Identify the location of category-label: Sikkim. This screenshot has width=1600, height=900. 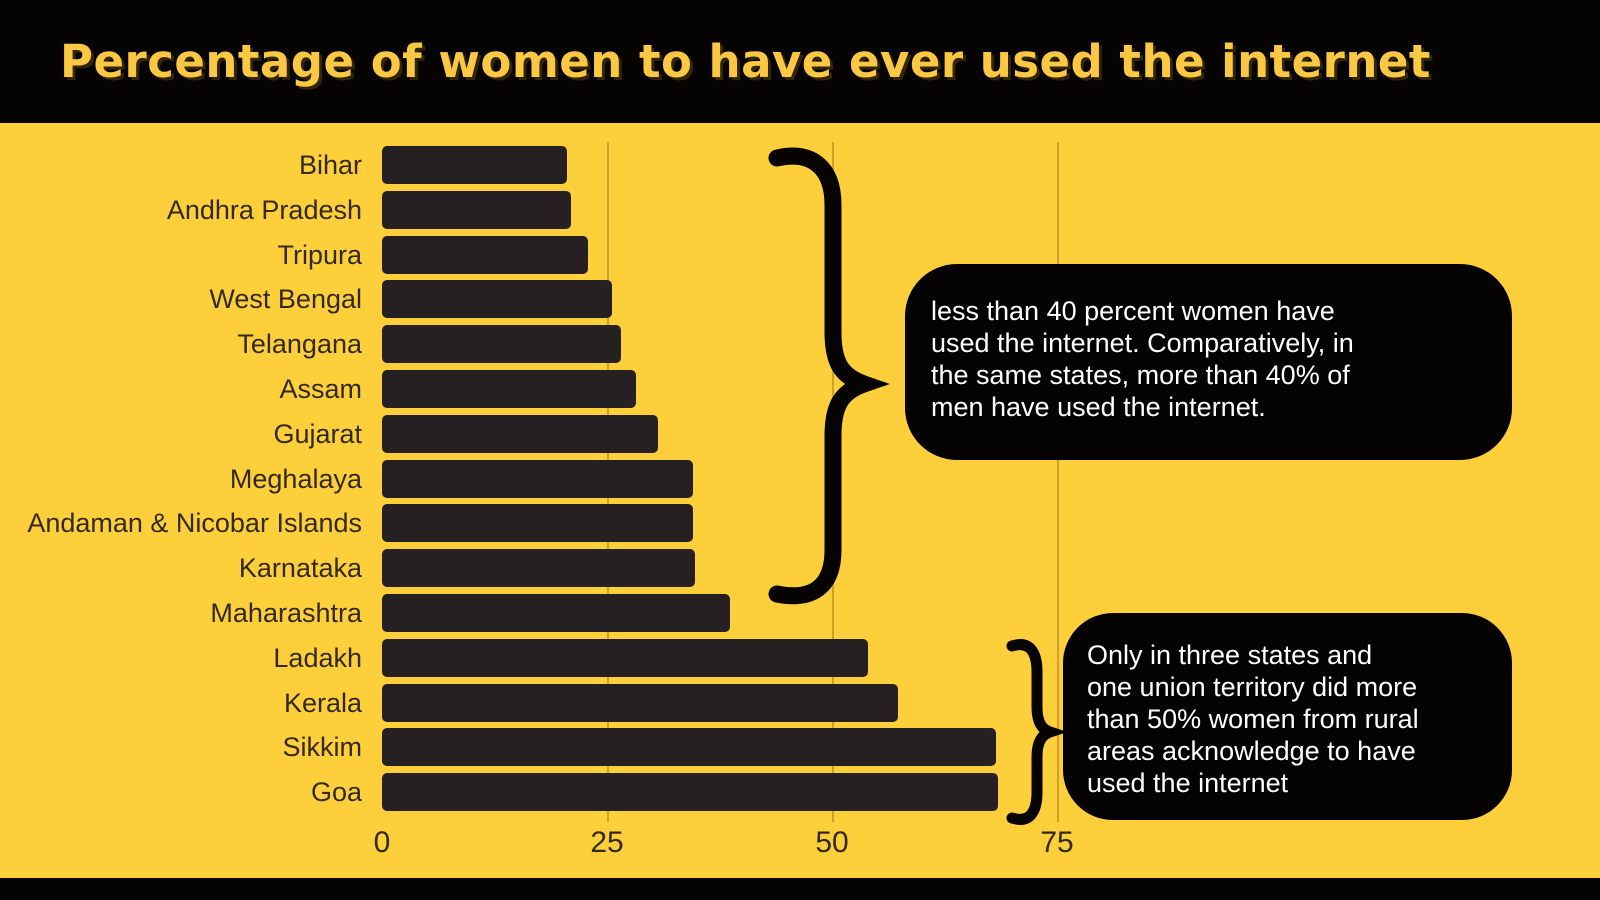
(322, 747).